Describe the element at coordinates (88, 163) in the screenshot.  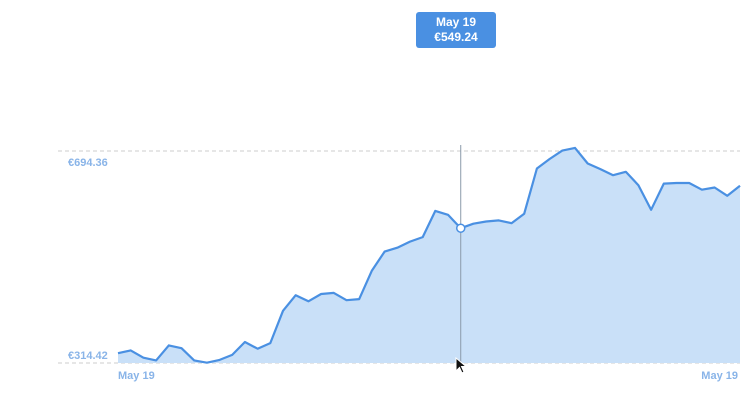
I see `y-tick-label-max: €694.36` at that location.